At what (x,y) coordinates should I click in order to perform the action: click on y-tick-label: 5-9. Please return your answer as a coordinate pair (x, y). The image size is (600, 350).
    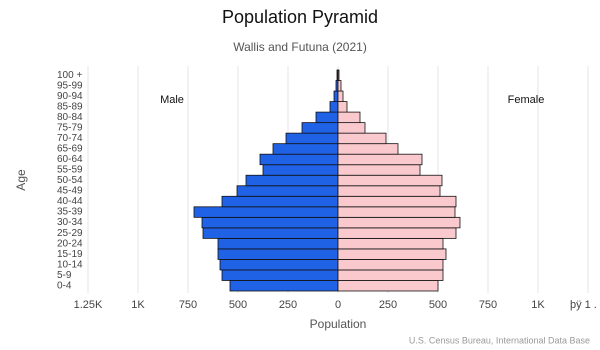
    Looking at the image, I should click on (64, 275).